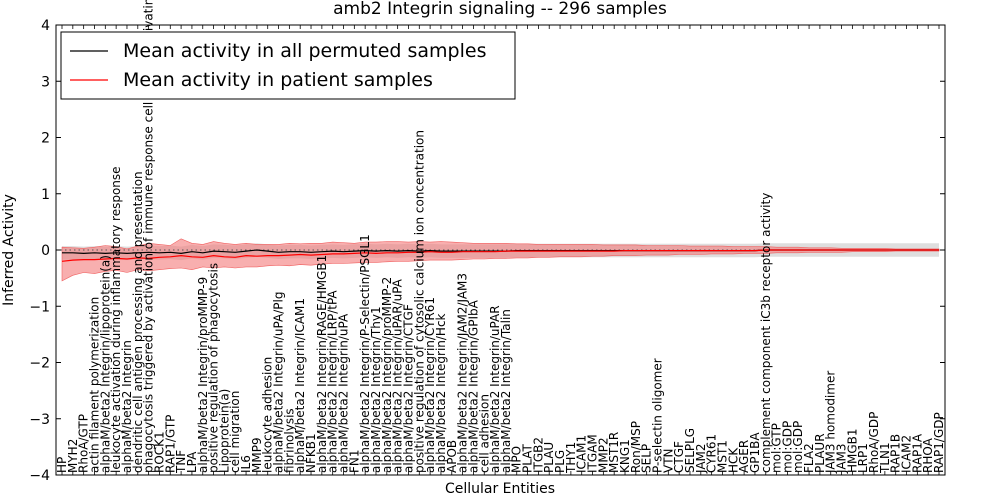 The width and height of the screenshot is (1000, 500). I want to click on entity-label: actin filament polymerization, so click(95, 385).